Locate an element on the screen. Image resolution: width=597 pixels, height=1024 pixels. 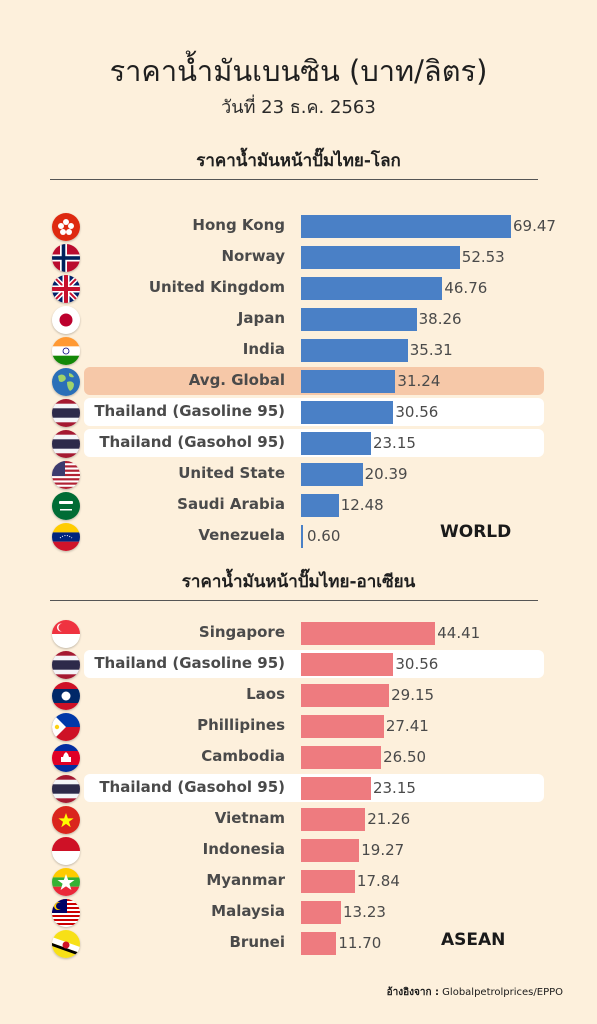
category-label: Vietnam is located at coordinates (249, 818).